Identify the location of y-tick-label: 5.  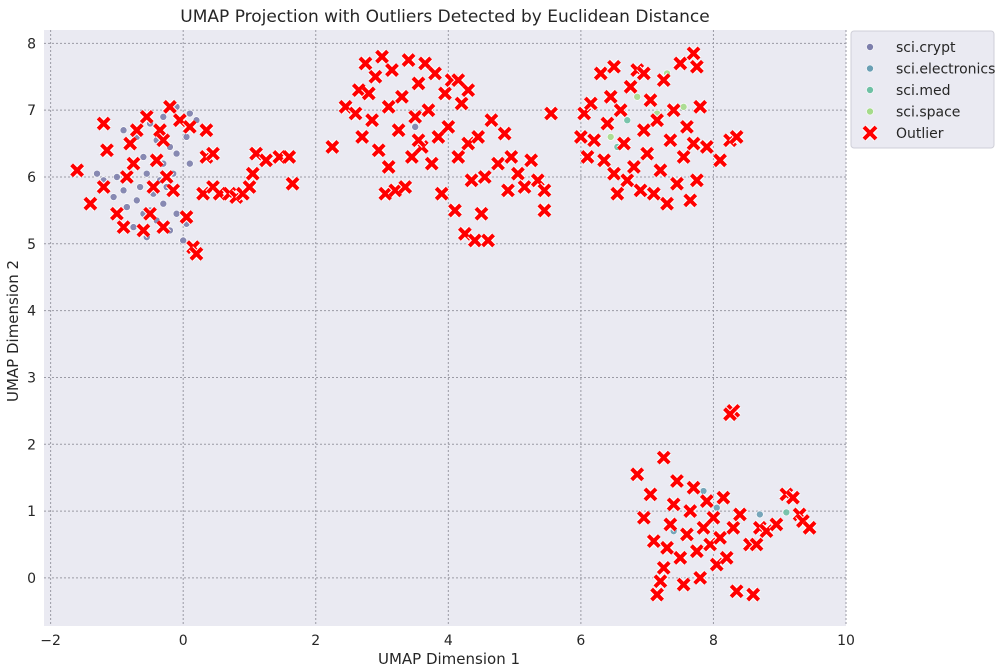
(31, 245).